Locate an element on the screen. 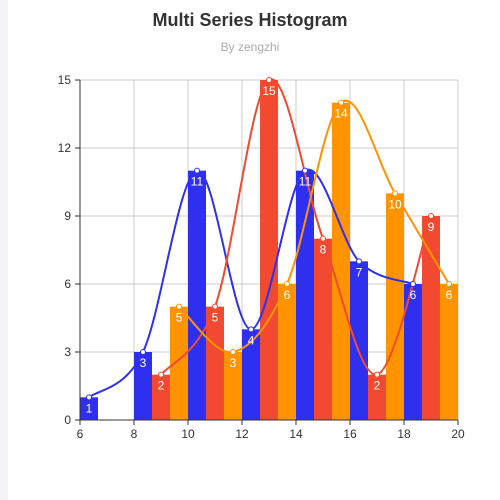 The height and width of the screenshot is (500, 500). y-tick-label: 12 is located at coordinates (65, 148).